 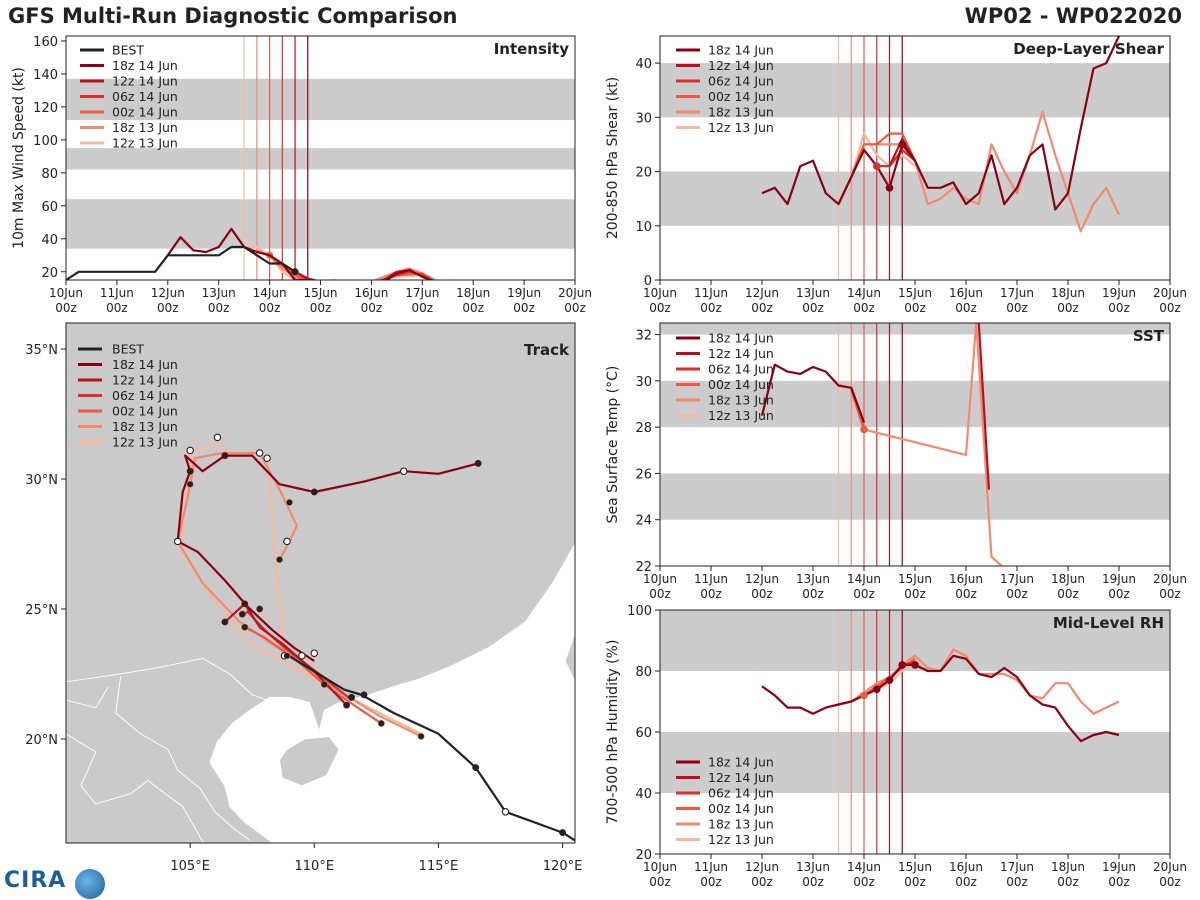 What do you see at coordinates (422, 293) in the screenshot?
I see `intensity-xtick-label: 17Jun` at bounding box center [422, 293].